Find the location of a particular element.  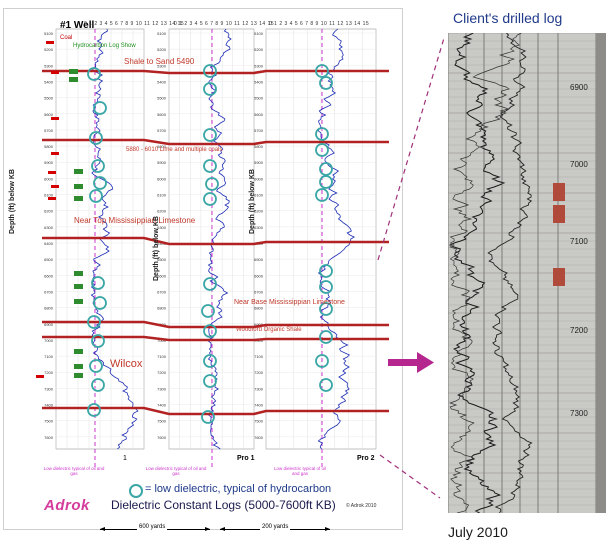

well-title: #1 Well is located at coordinates (77, 25).